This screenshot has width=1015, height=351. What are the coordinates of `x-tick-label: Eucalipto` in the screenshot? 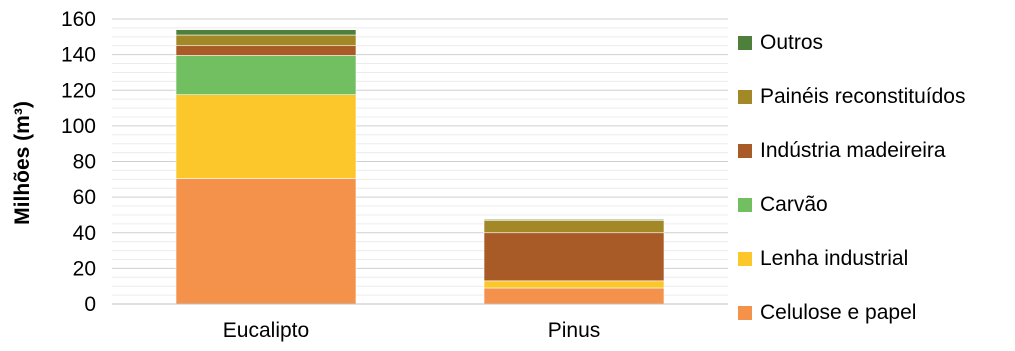 It's located at (266, 330).